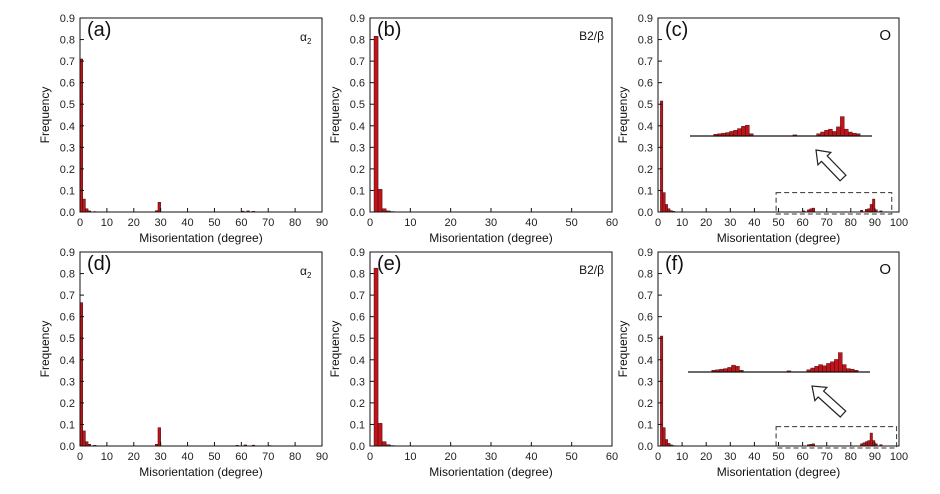 This screenshot has width=940, height=494. I want to click on x-axis-title-a: Misorientation (degree), so click(200, 238).